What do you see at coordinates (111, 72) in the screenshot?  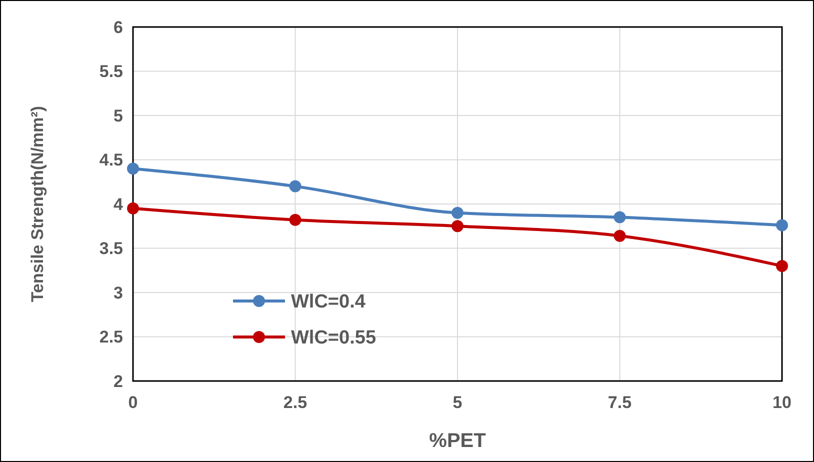 I see `y-tick-label: 5.5` at bounding box center [111, 72].